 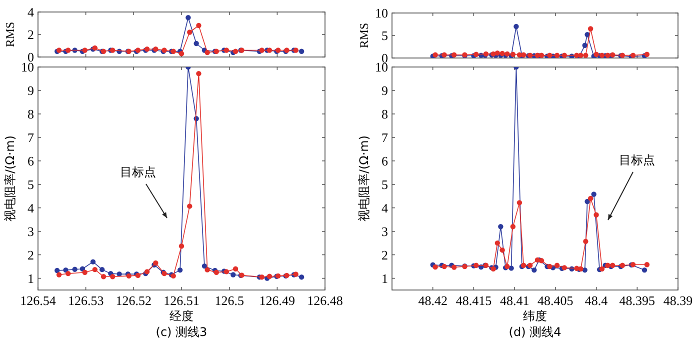 I want to click on text: (d) 测线4, so click(x=535, y=332).